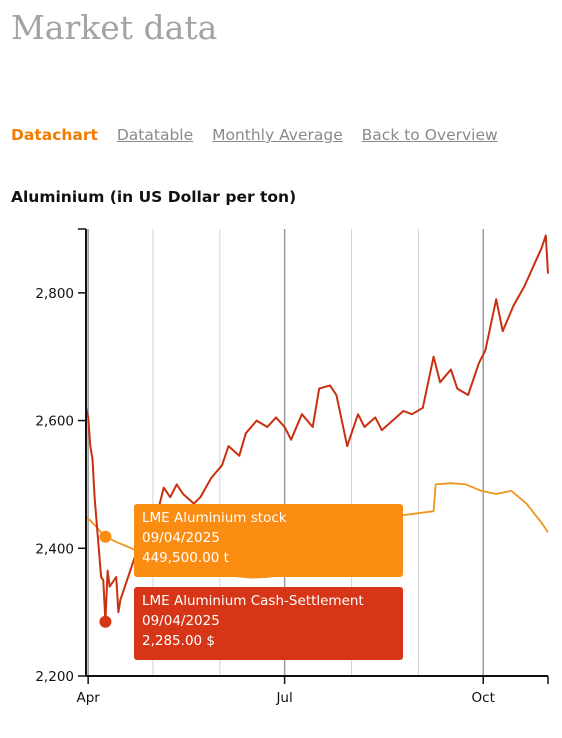  Describe the element at coordinates (88, 698) in the screenshot. I see `x-tick-label-0: Apr` at that location.